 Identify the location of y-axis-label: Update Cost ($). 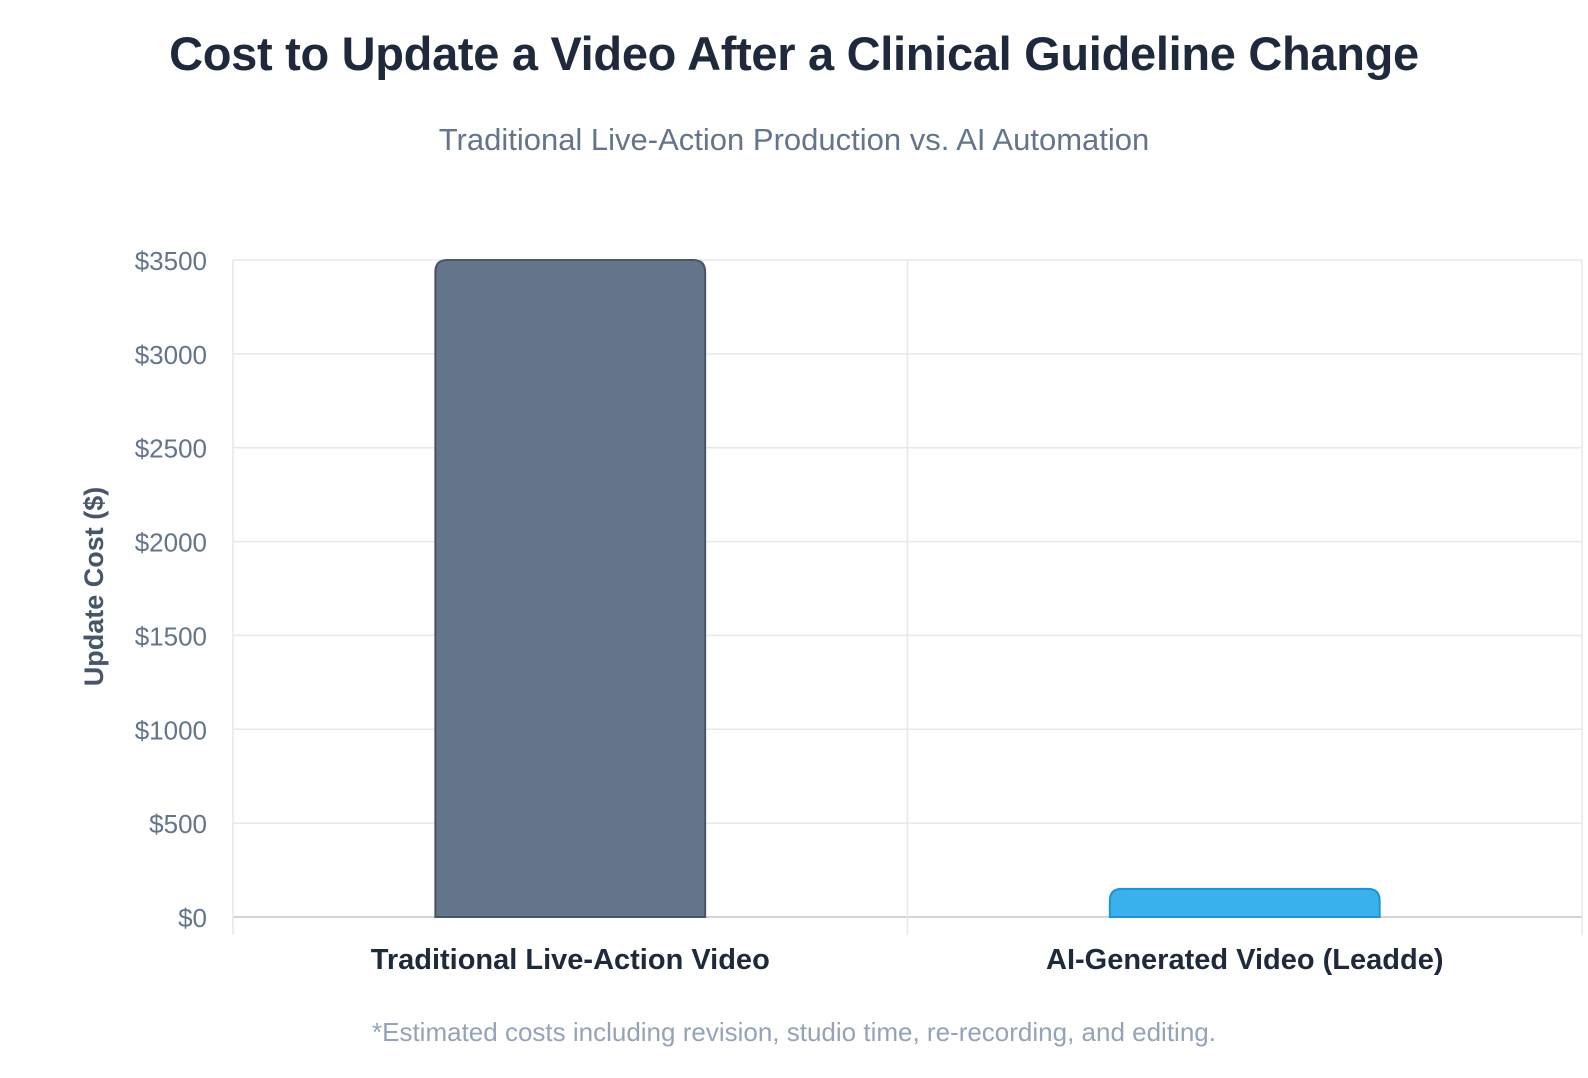
(94, 587).